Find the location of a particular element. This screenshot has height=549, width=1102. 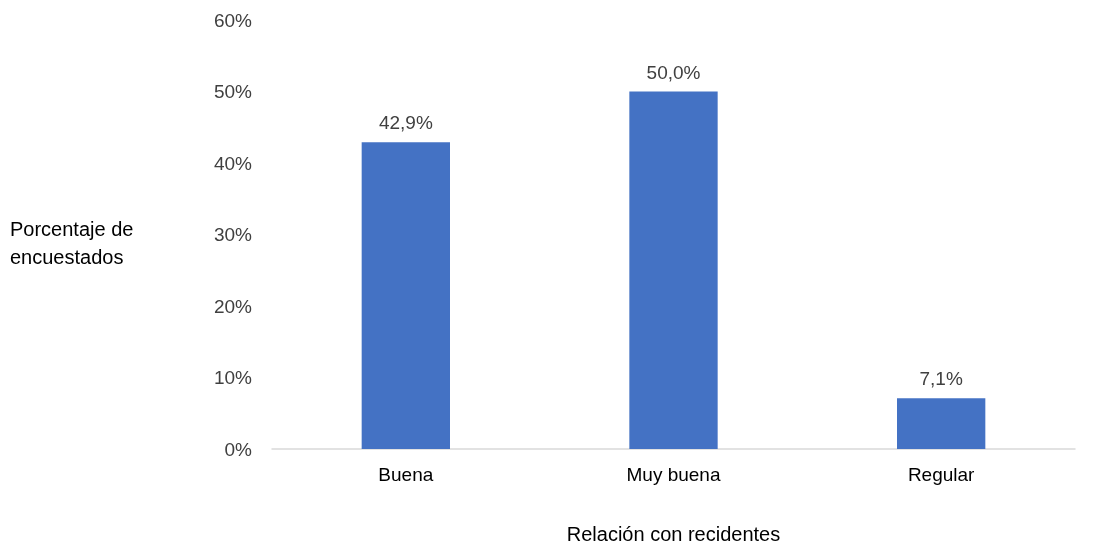

x-tick-label: Muy buena is located at coordinates (673, 474).